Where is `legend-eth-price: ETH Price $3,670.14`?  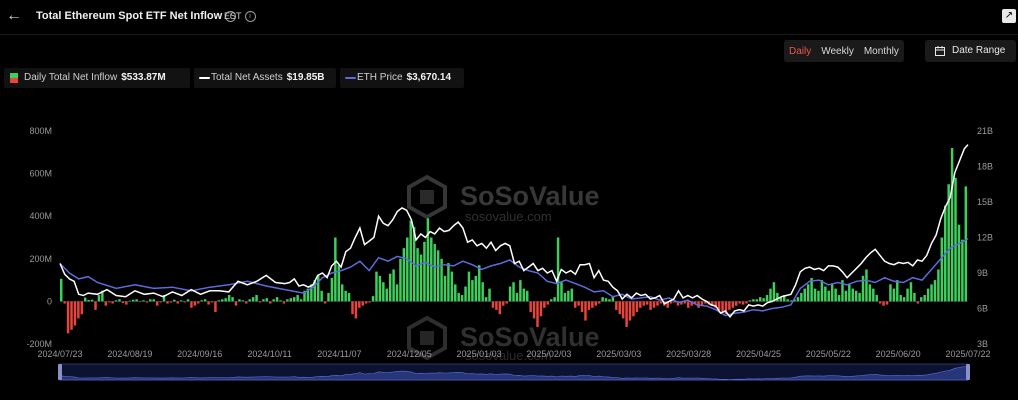
legend-eth-price: ETH Price $3,670.14 is located at coordinates (402, 78).